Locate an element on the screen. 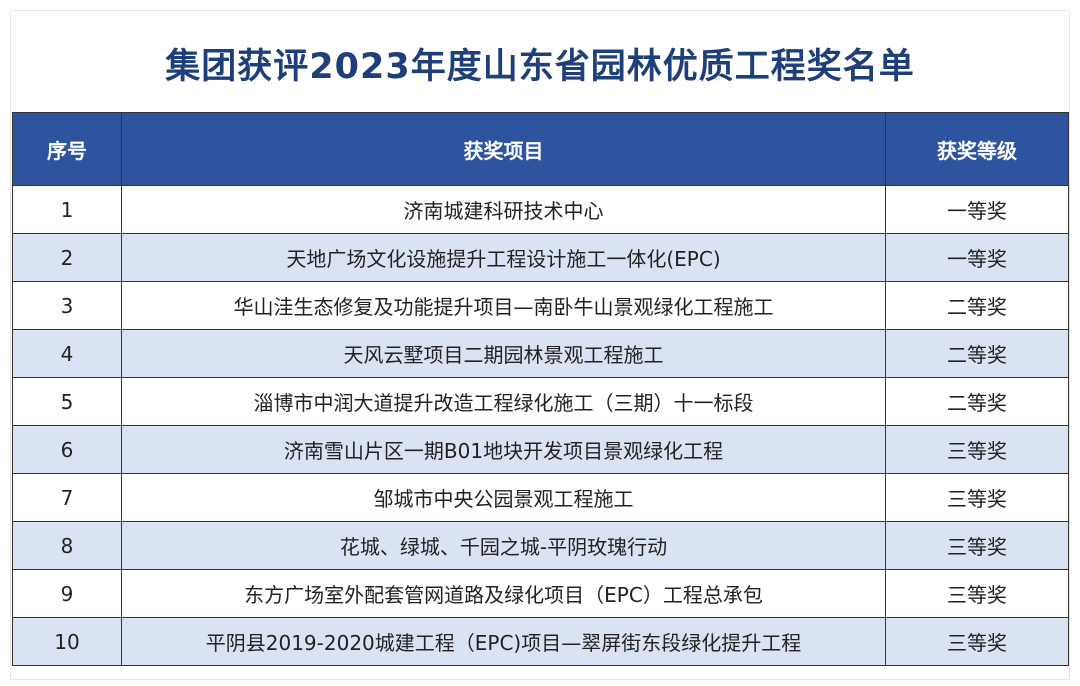 Image resolution: width=1080 pixels, height=686 pixels. table-header-row: 序号 获奖项目 获奖等级 is located at coordinates (540, 149).